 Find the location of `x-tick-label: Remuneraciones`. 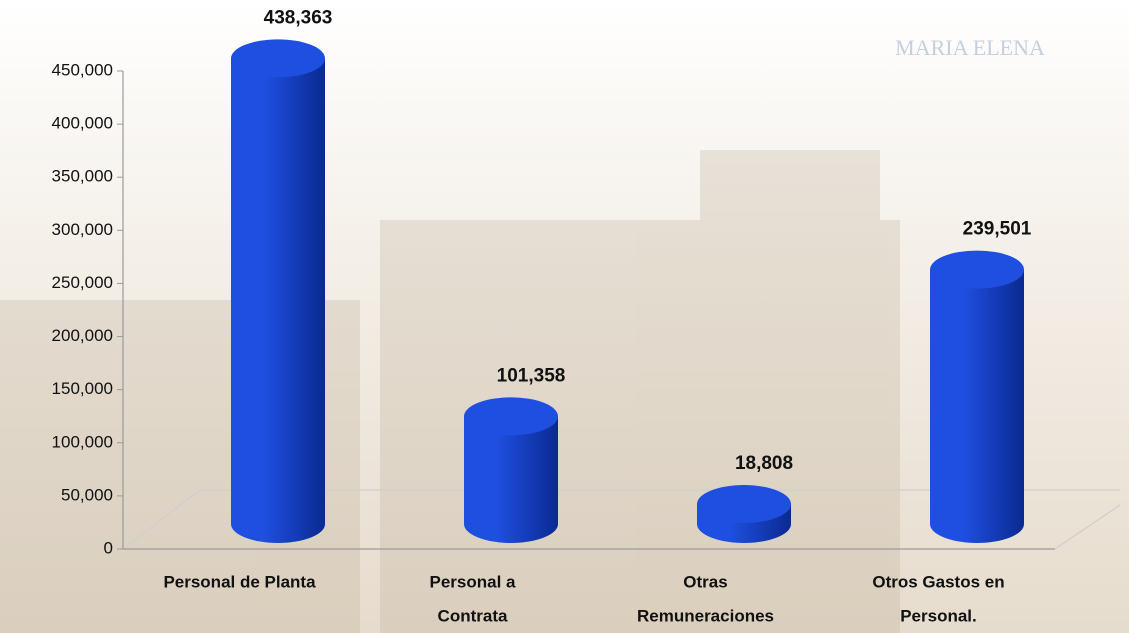

x-tick-label: Remuneraciones is located at coordinates (705, 615).